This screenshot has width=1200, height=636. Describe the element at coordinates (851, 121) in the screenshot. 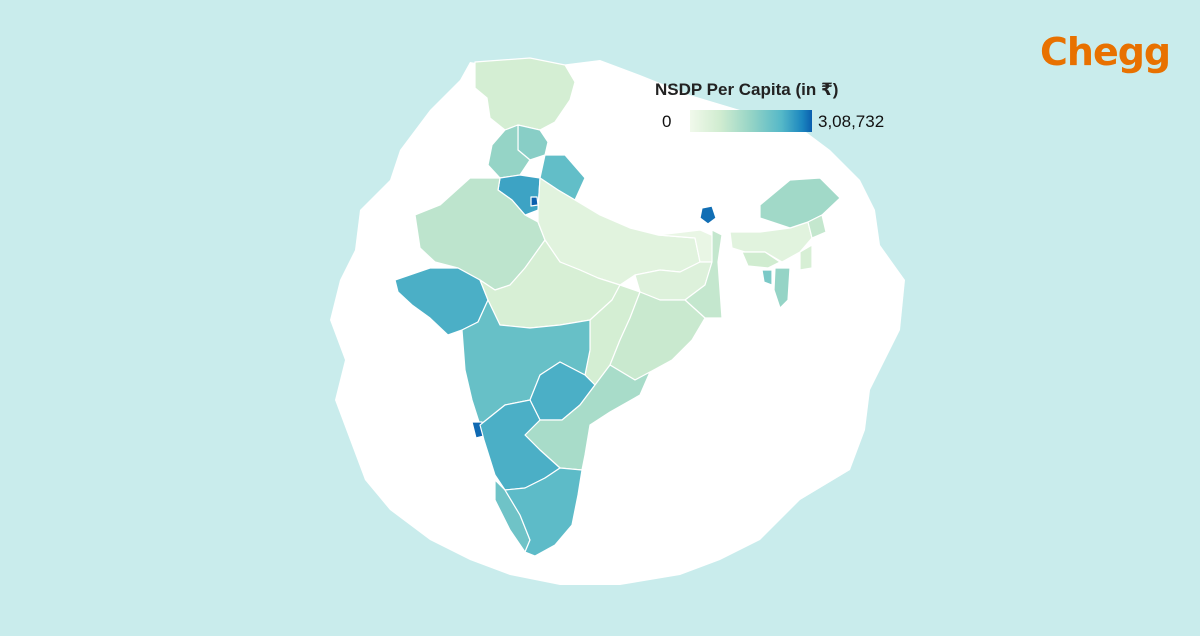

I see `legend-max-label: 3,08,732` at that location.